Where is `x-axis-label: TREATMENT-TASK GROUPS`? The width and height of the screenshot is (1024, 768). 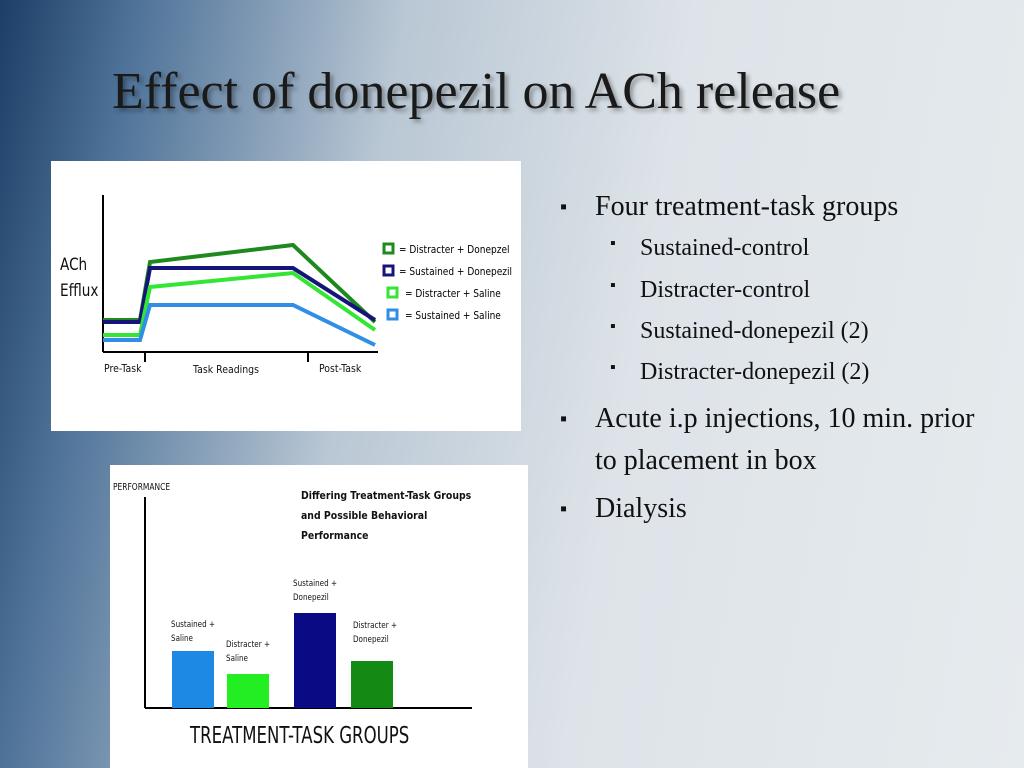 x-axis-label: TREATMENT-TASK GROUPS is located at coordinates (300, 736).